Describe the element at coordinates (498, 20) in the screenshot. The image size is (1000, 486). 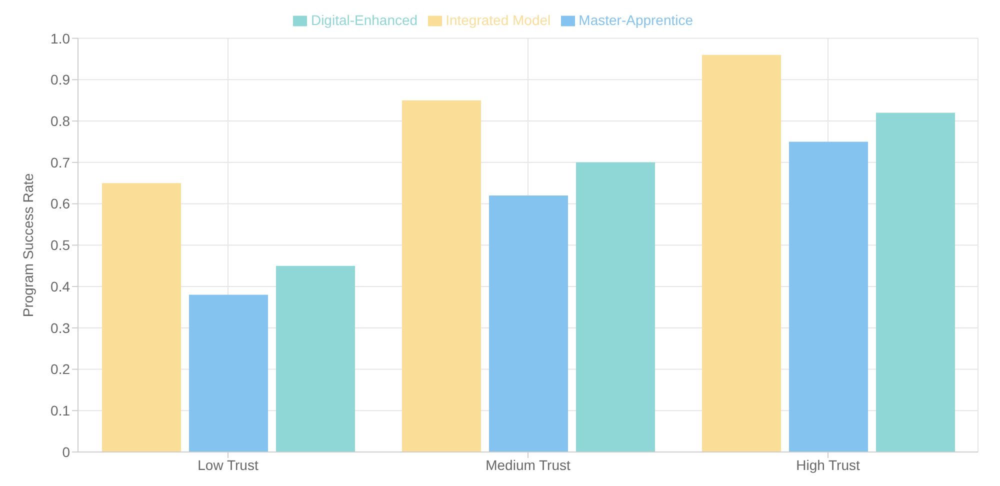
I see `legend-label: Integrated Model` at that location.